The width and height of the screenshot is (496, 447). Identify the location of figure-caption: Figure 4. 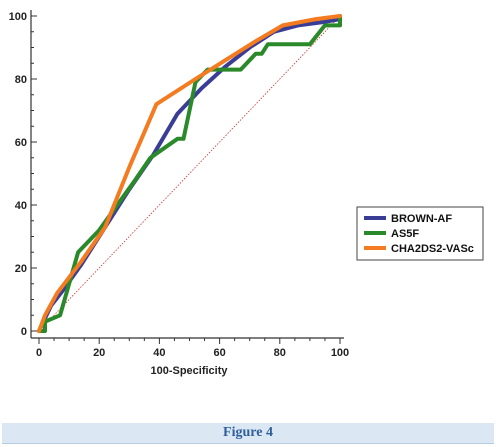
(248, 432).